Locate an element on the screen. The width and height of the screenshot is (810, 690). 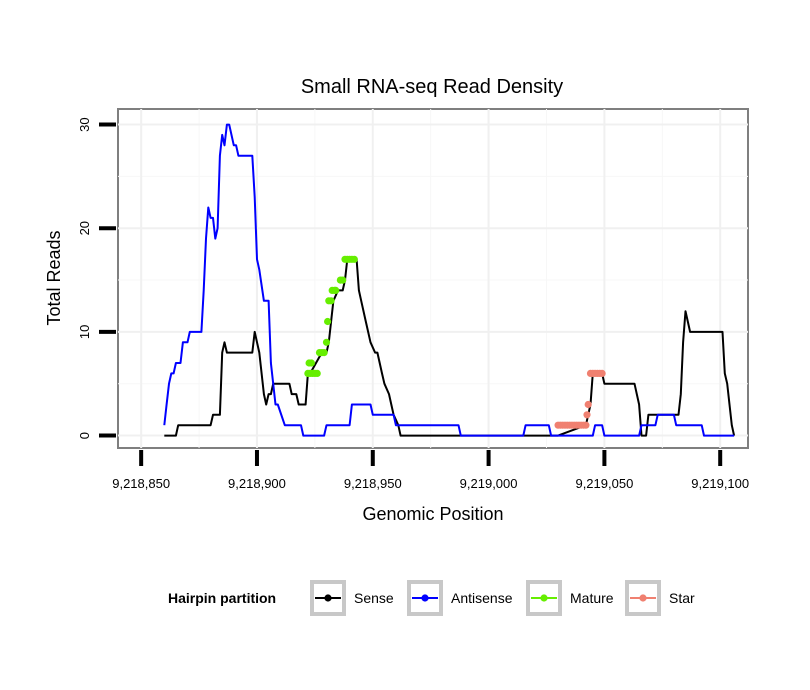
x-tick-label: 9,219,000 is located at coordinates (489, 483).